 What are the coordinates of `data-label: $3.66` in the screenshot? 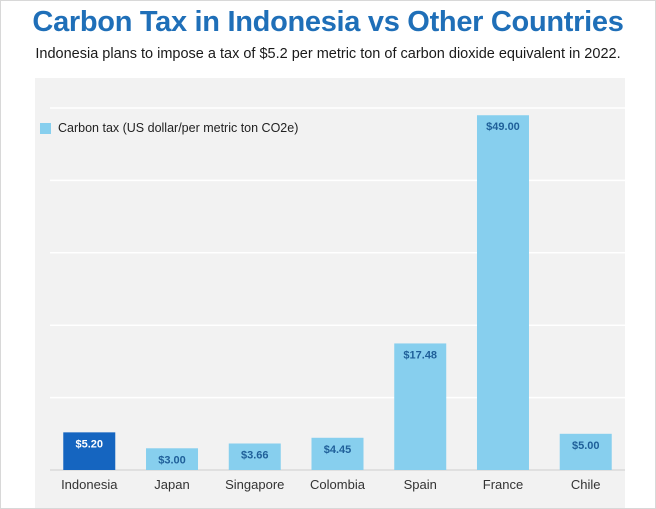 It's located at (255, 456).